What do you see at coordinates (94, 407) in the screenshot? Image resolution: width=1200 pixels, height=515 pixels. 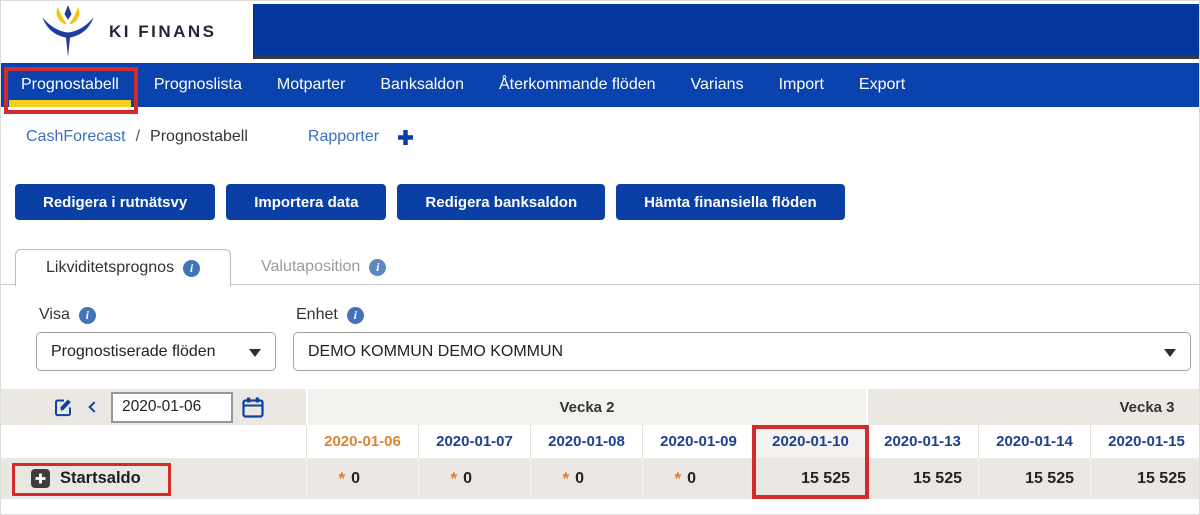 I see `previous-week-chevron-left-icon` at bounding box center [94, 407].